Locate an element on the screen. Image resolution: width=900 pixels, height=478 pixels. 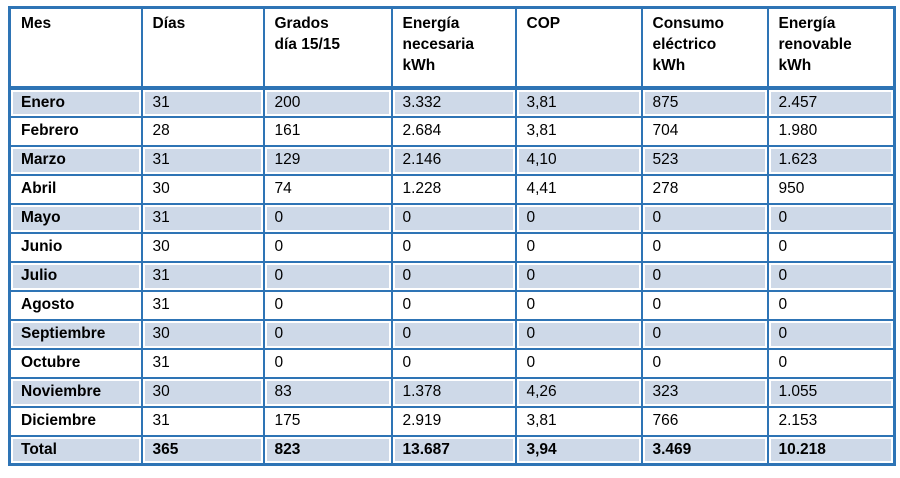
table-row: Noviembre 30 83 1.378 4,26 323 1.055 is located at coordinates (452, 392).